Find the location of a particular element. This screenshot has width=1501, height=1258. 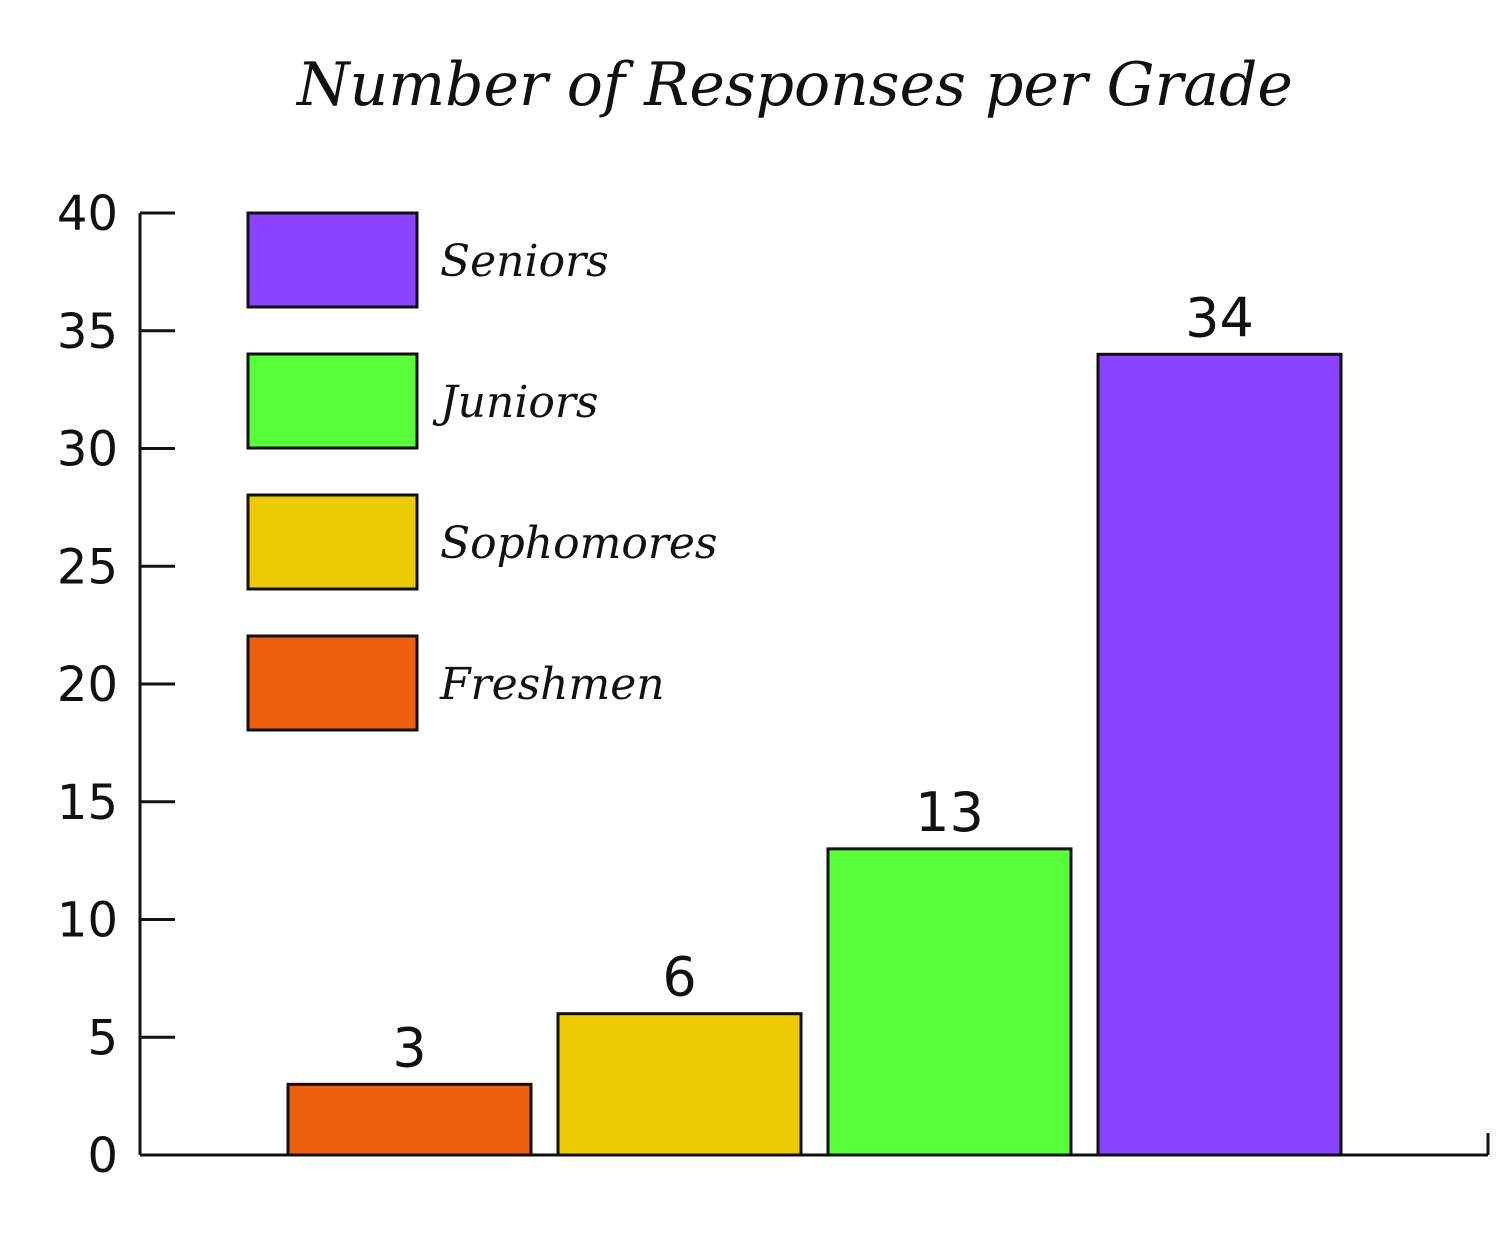

legend-label-freshmen: Freshmen is located at coordinates (552, 684).